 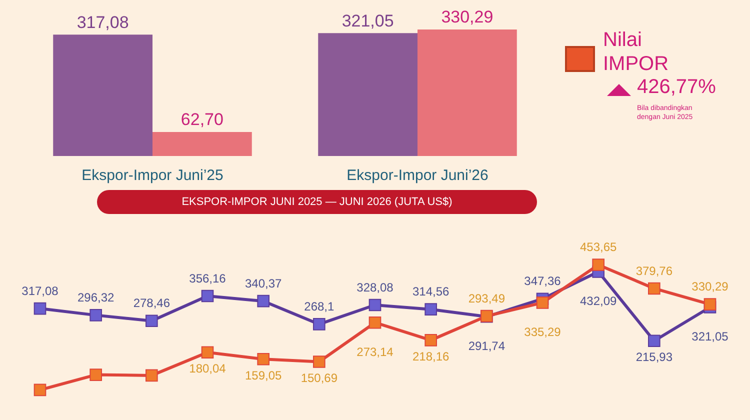 I want to click on data-label: 328,08, so click(x=375, y=287).